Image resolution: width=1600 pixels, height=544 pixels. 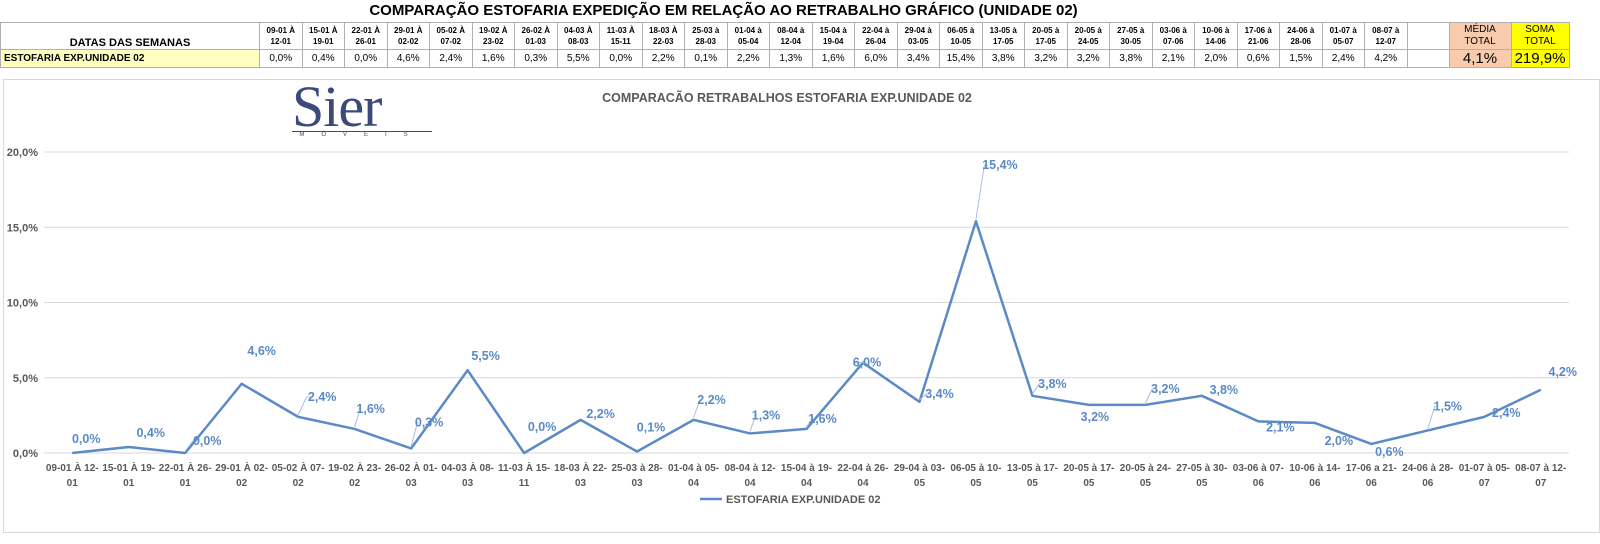 I want to click on y-tick-label: 5,0%, so click(x=25, y=379).